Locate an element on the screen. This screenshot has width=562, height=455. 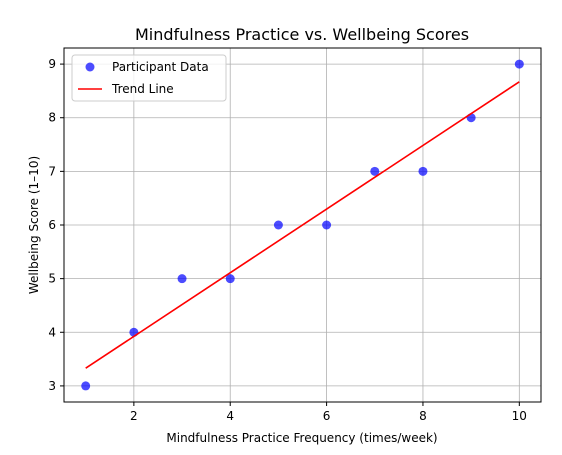
x-tick-label: 2 is located at coordinates (134, 416).